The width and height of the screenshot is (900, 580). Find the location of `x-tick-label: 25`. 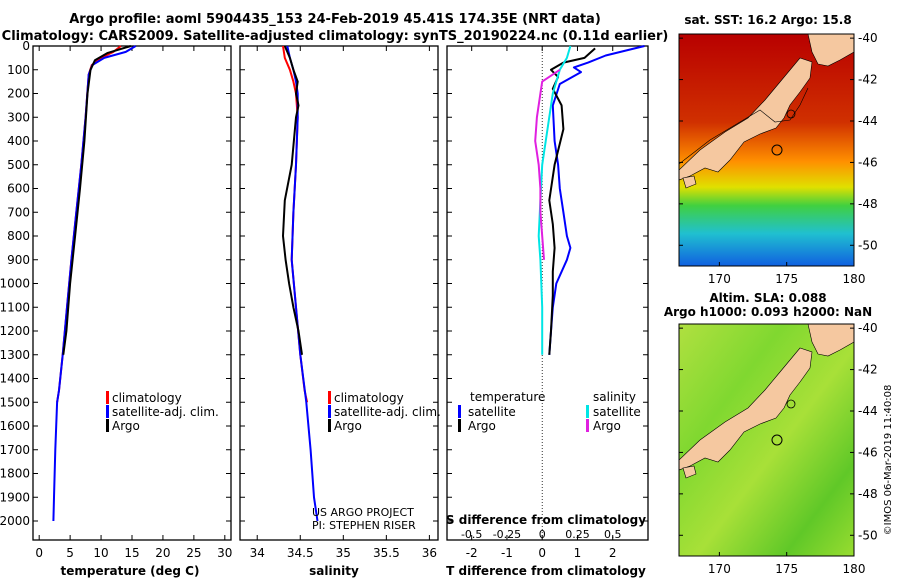

x-tick-label: 25 is located at coordinates (193, 553).